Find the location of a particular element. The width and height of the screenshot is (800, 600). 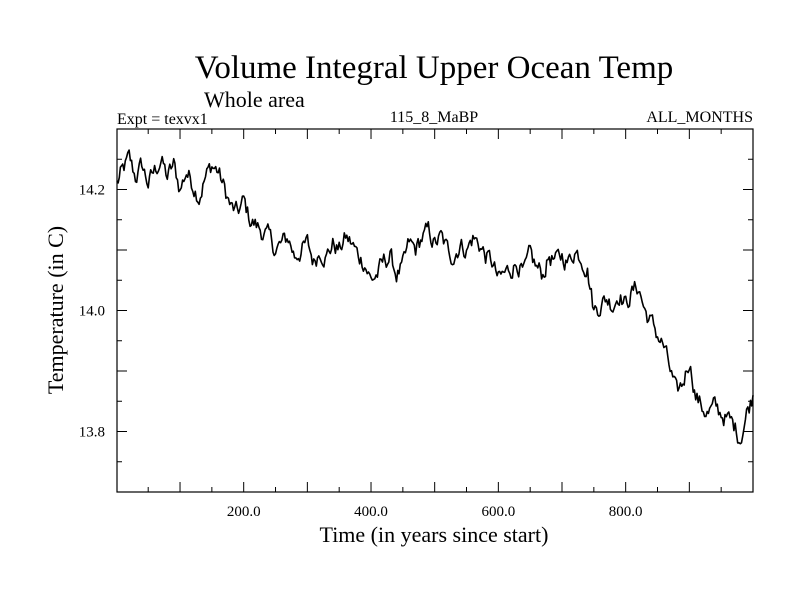

x-tick-label: 400.0 is located at coordinates (371, 512).